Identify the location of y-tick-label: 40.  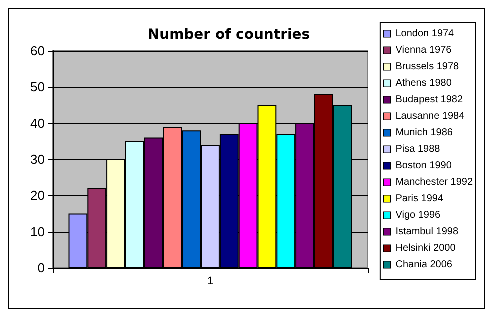
(37, 123).